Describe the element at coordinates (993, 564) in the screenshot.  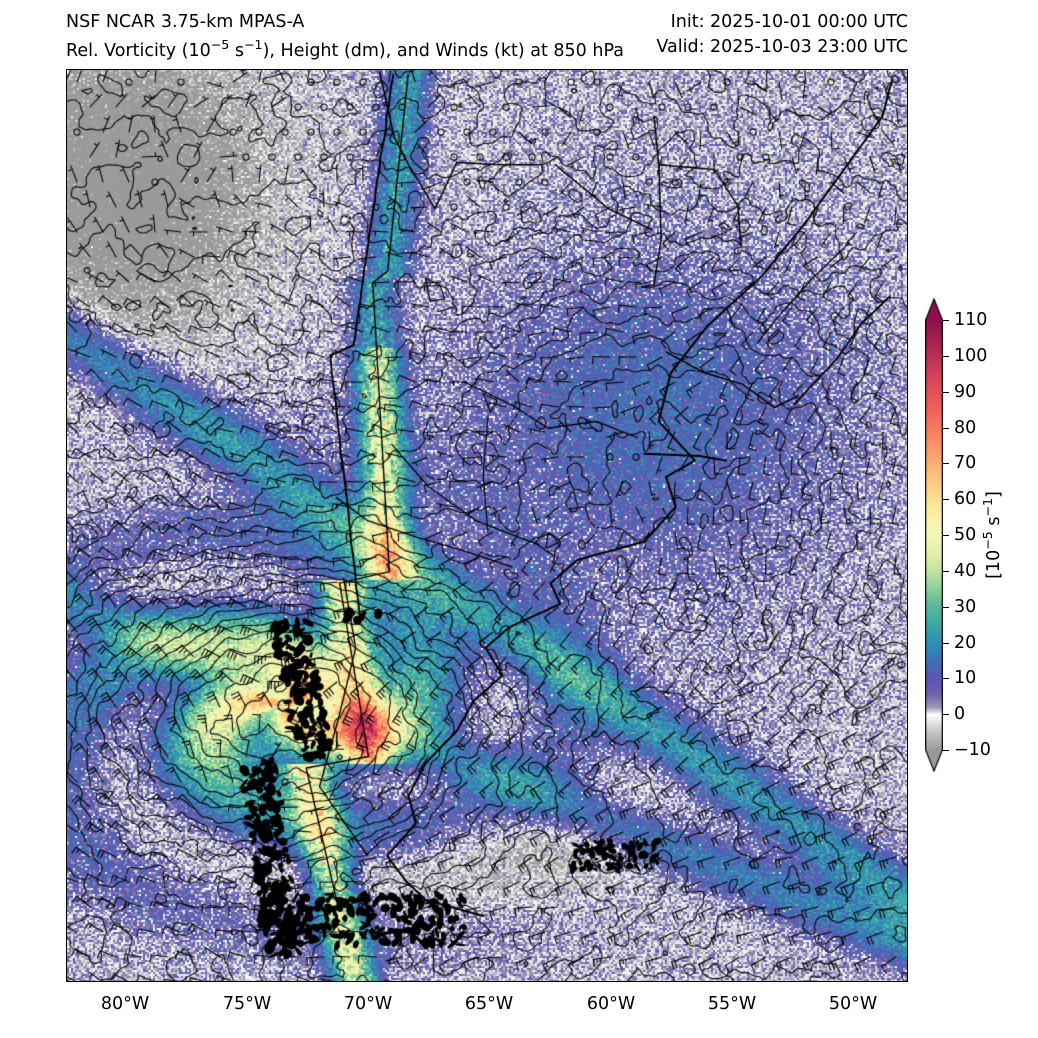
I see `cb-label-prefix: [10` at that location.